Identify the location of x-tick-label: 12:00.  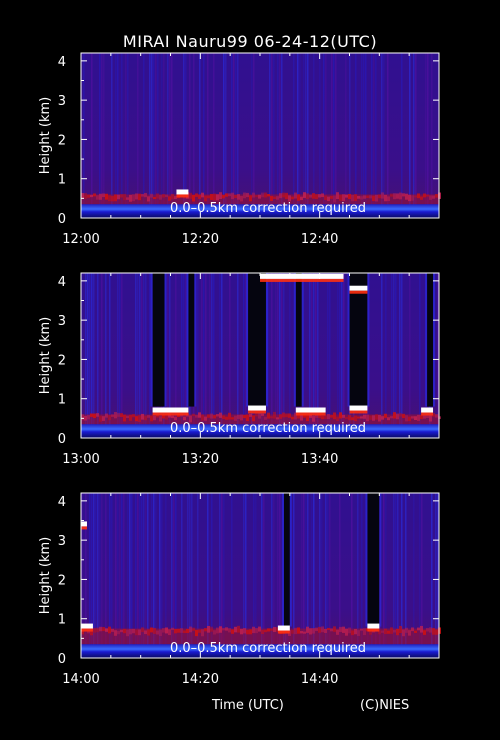
(80, 239).